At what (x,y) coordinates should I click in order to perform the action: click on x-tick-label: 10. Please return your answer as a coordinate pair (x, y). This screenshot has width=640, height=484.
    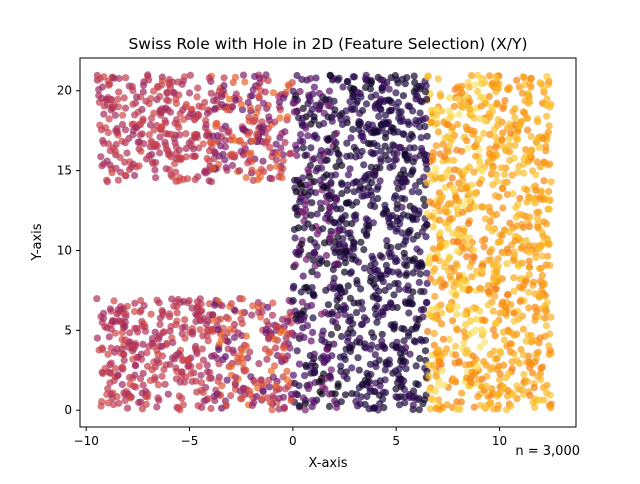
    Looking at the image, I should click on (499, 441).